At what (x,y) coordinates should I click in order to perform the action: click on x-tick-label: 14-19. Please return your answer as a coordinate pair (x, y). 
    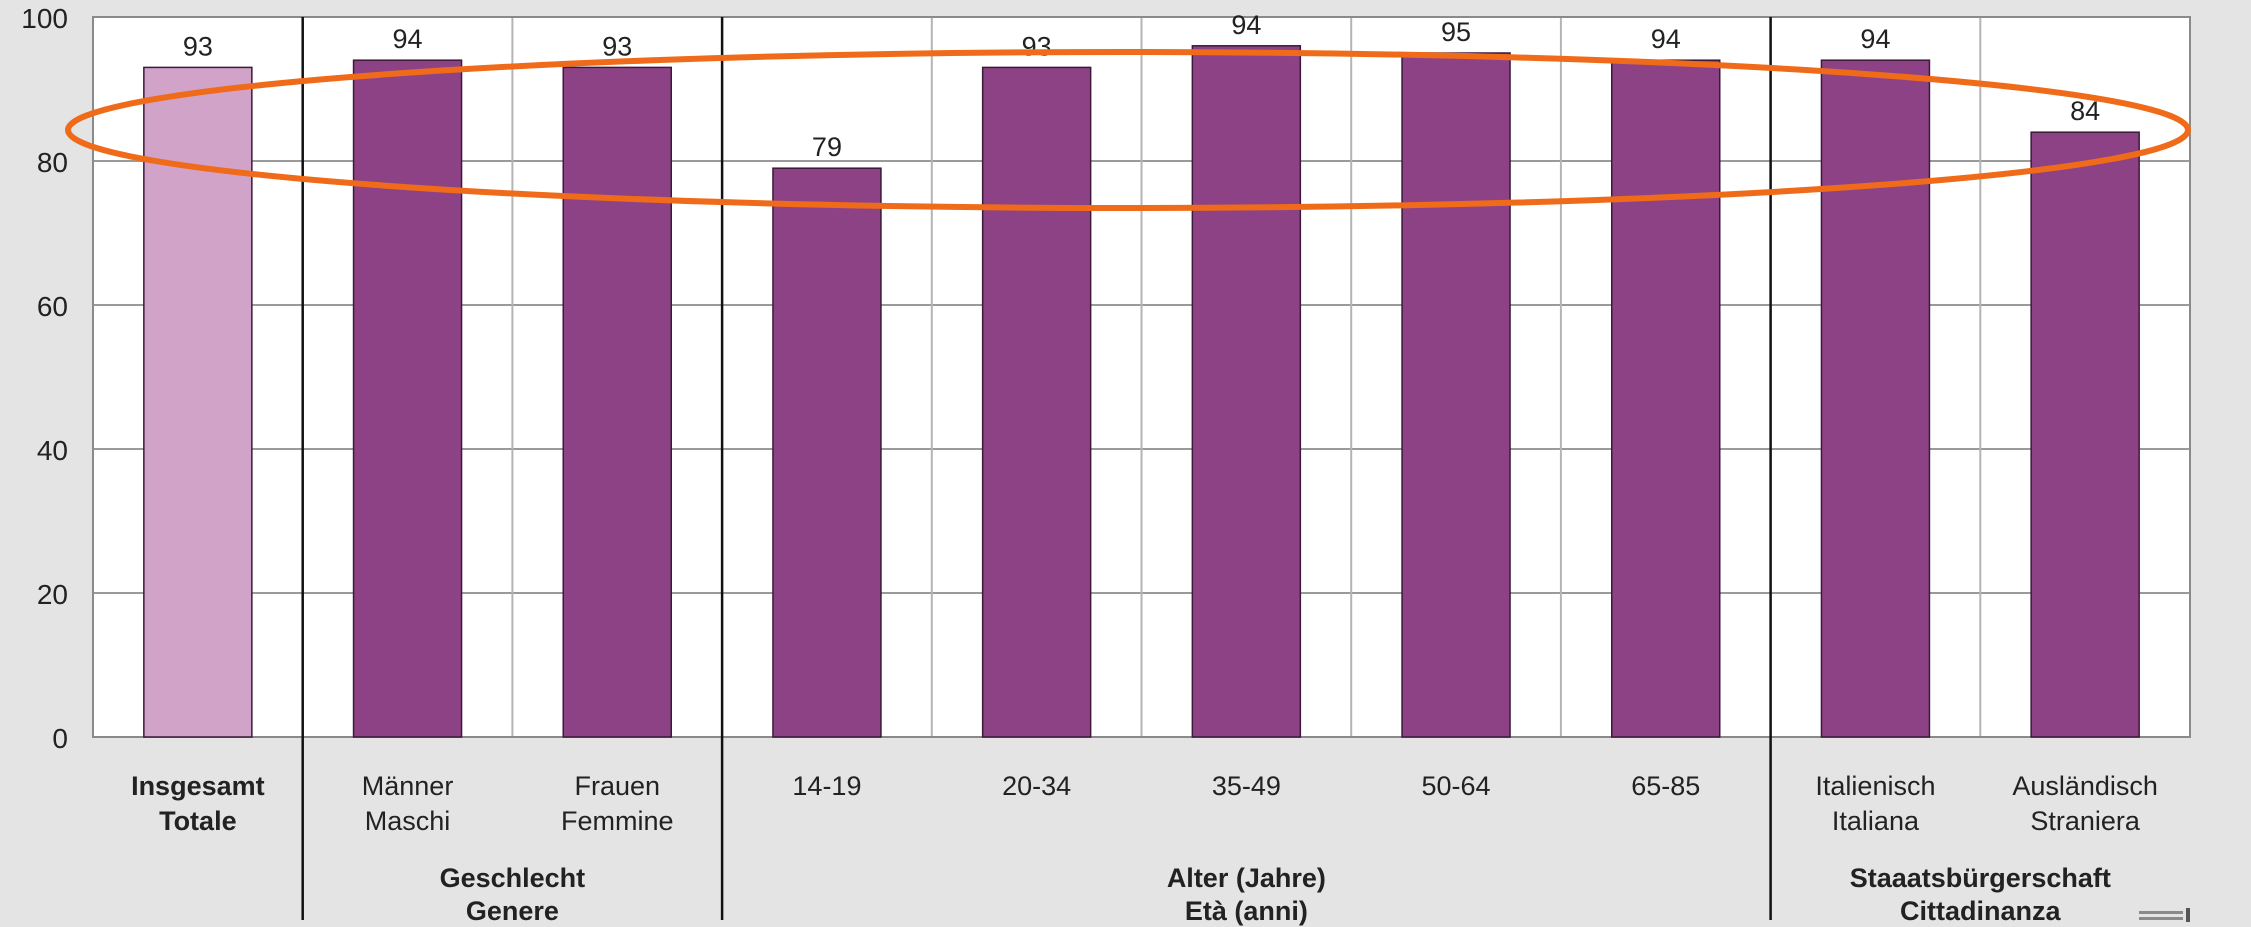
    Looking at the image, I should click on (826, 786).